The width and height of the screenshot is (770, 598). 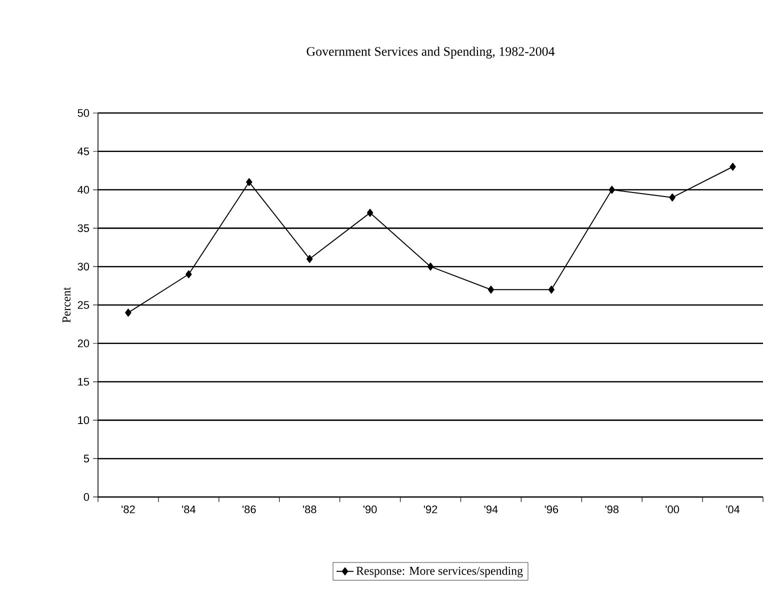 I want to click on chart-title: Government Services and Spending, 1982-2004, so click(x=430, y=52).